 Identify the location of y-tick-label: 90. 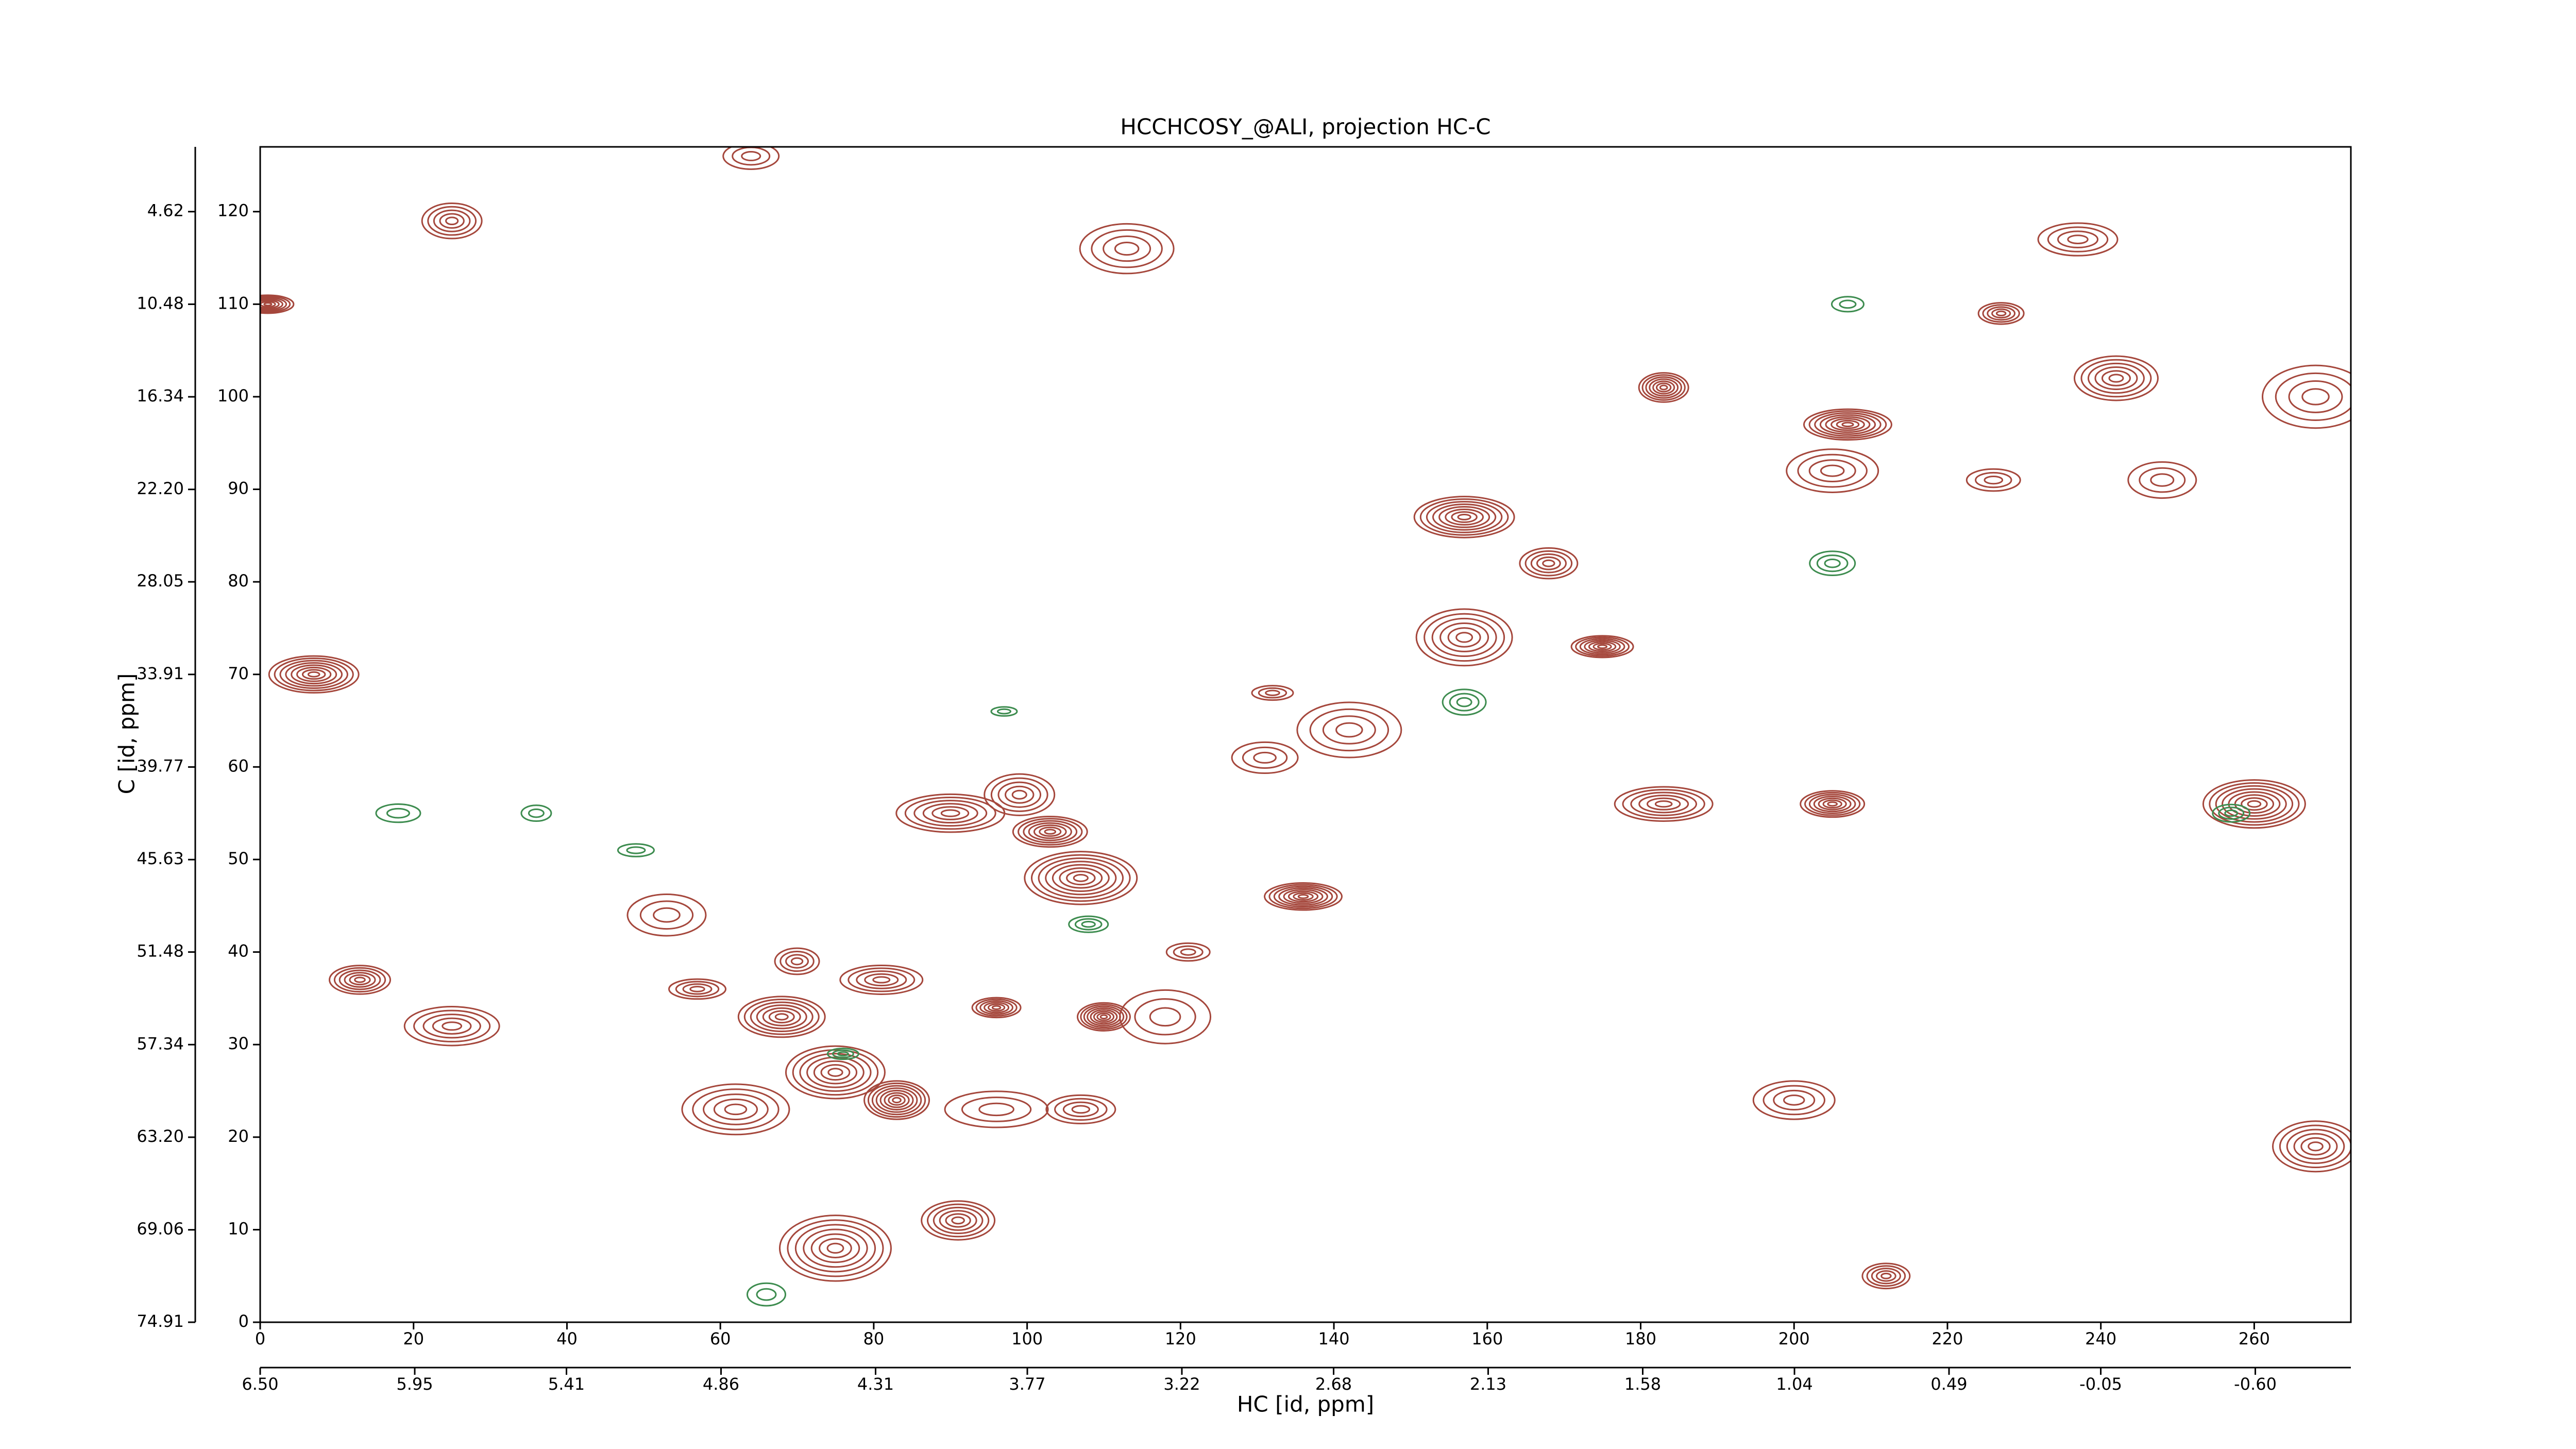
(238, 488).